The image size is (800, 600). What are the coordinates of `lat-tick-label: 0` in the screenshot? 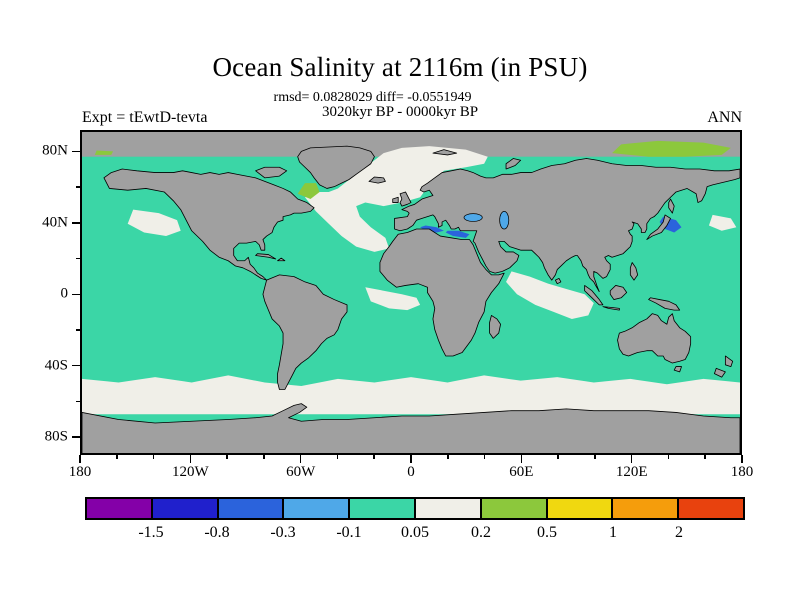 It's located at (64, 293).